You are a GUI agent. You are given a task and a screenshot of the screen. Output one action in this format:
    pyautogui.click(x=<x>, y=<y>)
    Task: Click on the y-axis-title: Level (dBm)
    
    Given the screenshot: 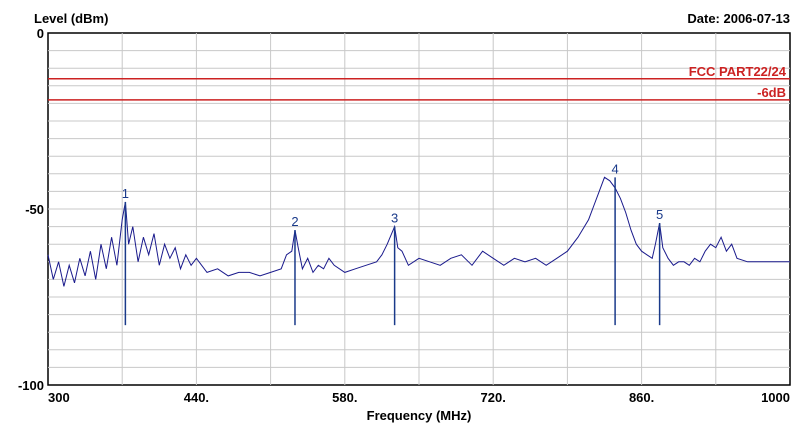 What is the action you would take?
    pyautogui.click(x=71, y=18)
    